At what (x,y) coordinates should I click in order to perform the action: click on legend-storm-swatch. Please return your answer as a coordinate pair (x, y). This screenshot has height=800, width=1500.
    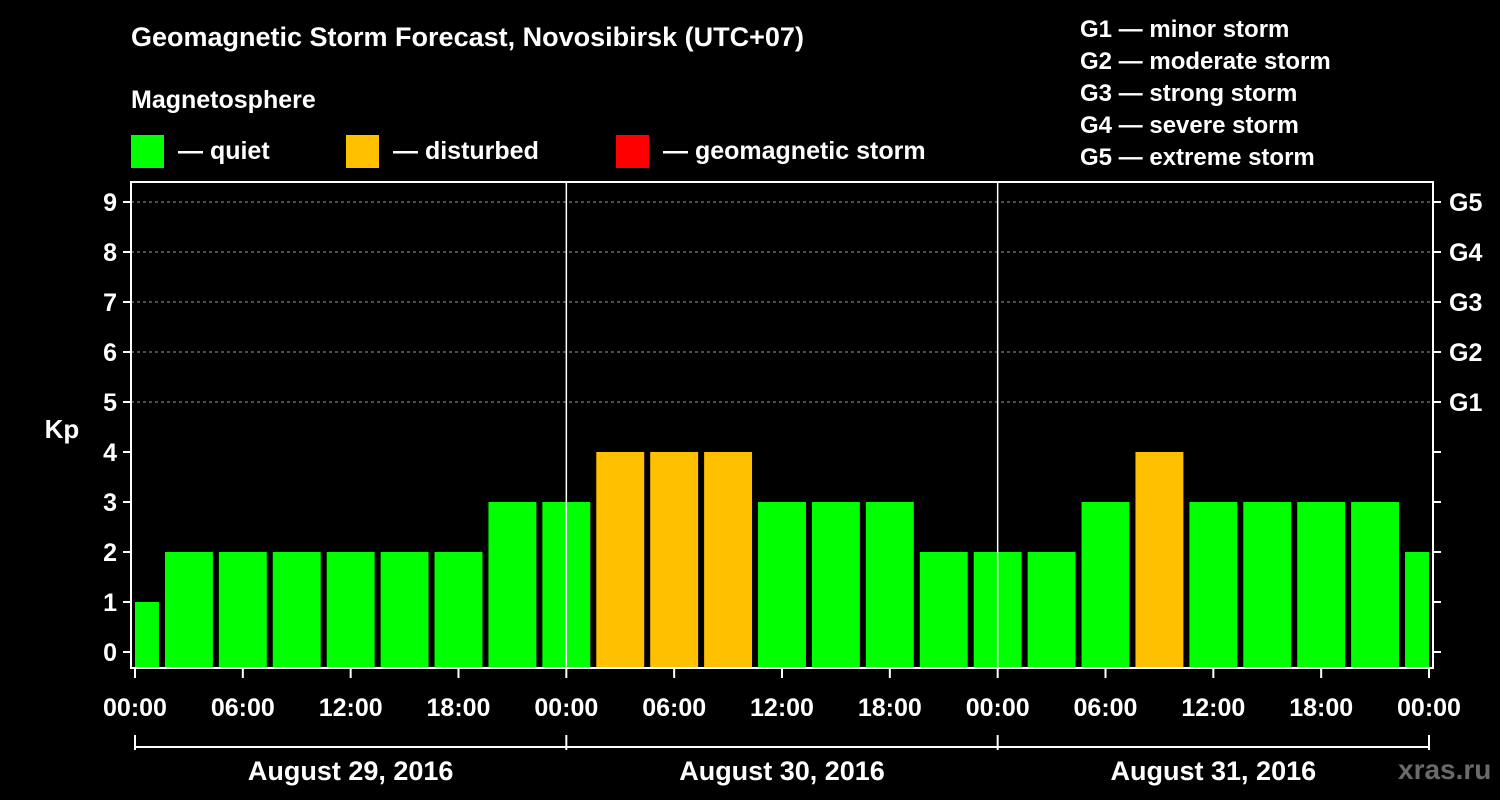
    Looking at the image, I should click on (632, 151).